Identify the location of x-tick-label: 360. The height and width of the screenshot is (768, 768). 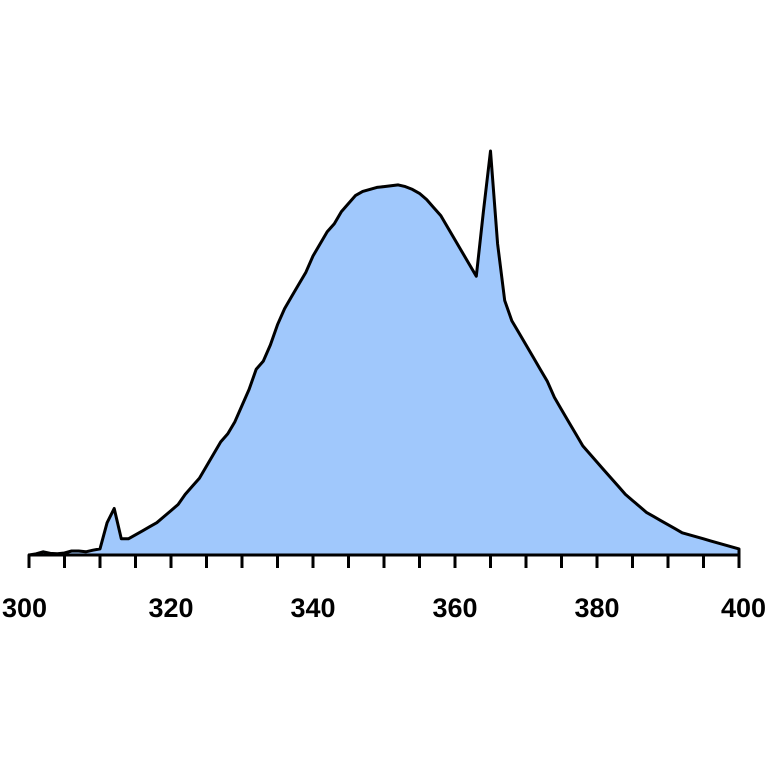
(454, 608).